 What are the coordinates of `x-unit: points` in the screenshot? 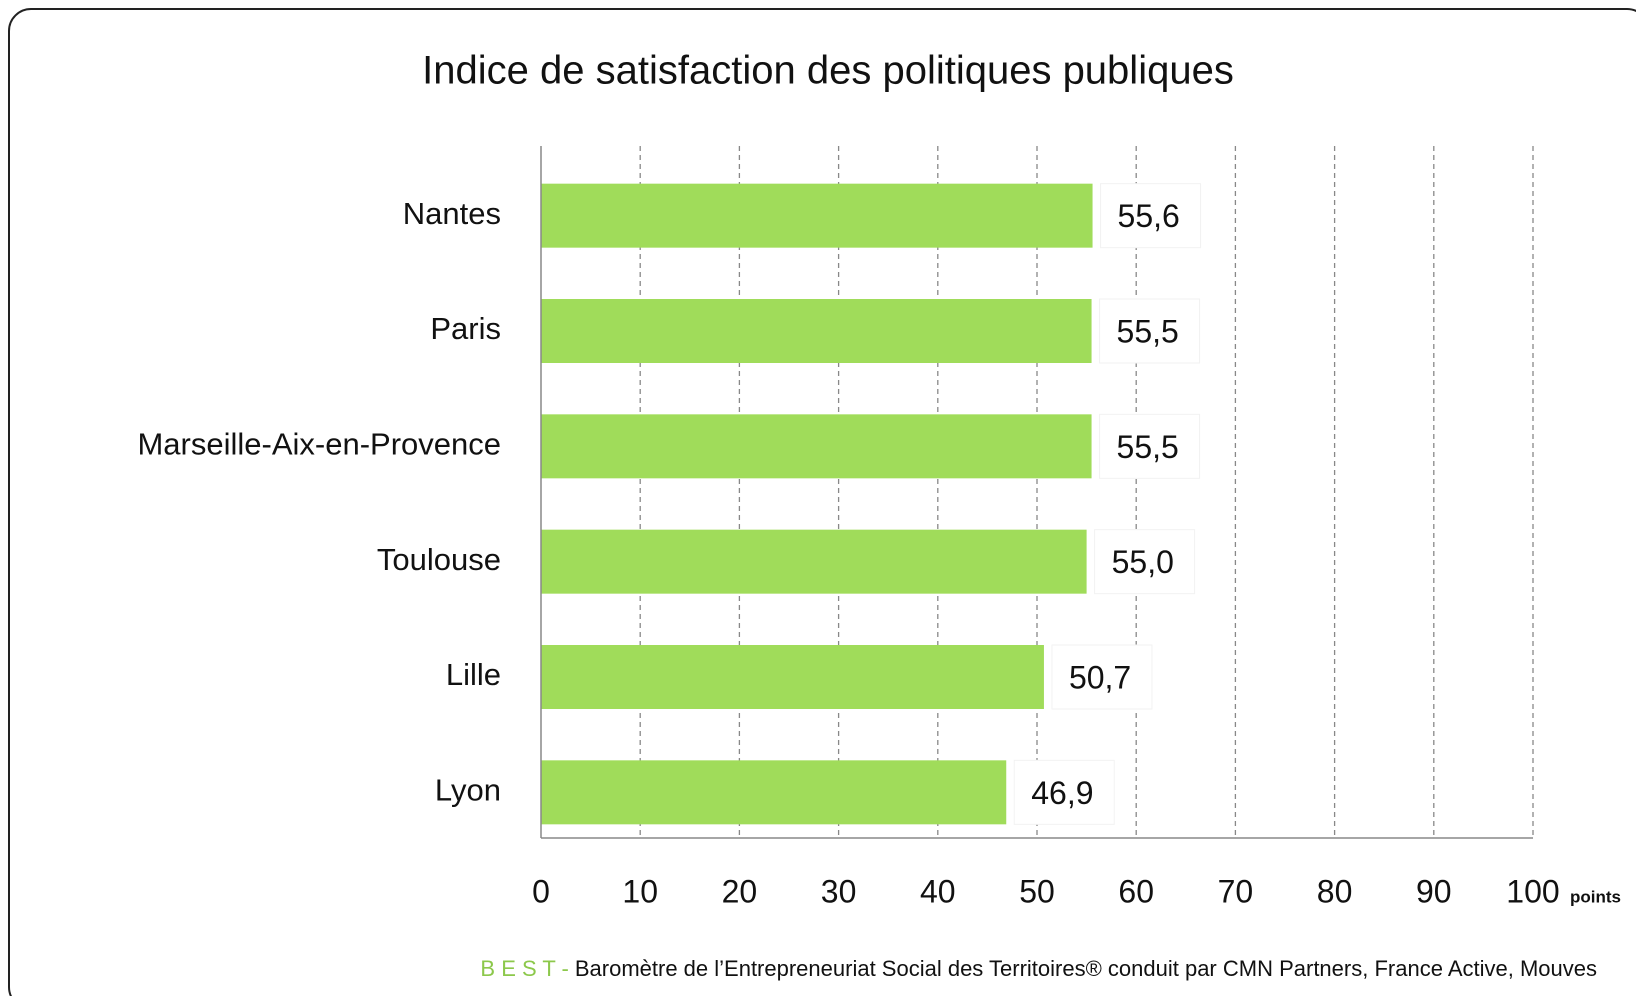 It's located at (1595, 896).